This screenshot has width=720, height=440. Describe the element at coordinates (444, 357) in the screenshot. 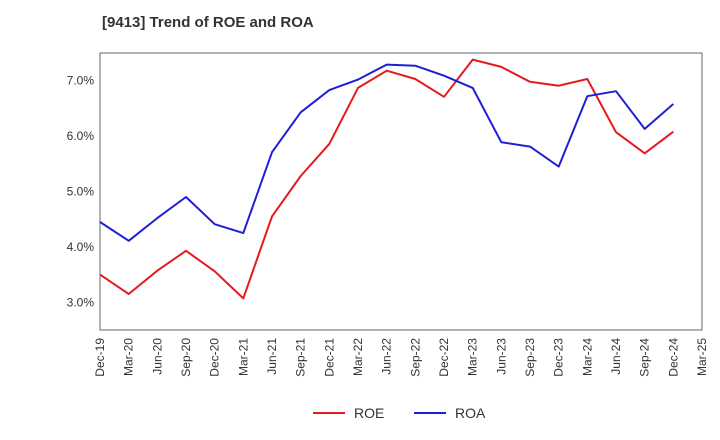

I see `x-tick-label: Dec-22` at that location.